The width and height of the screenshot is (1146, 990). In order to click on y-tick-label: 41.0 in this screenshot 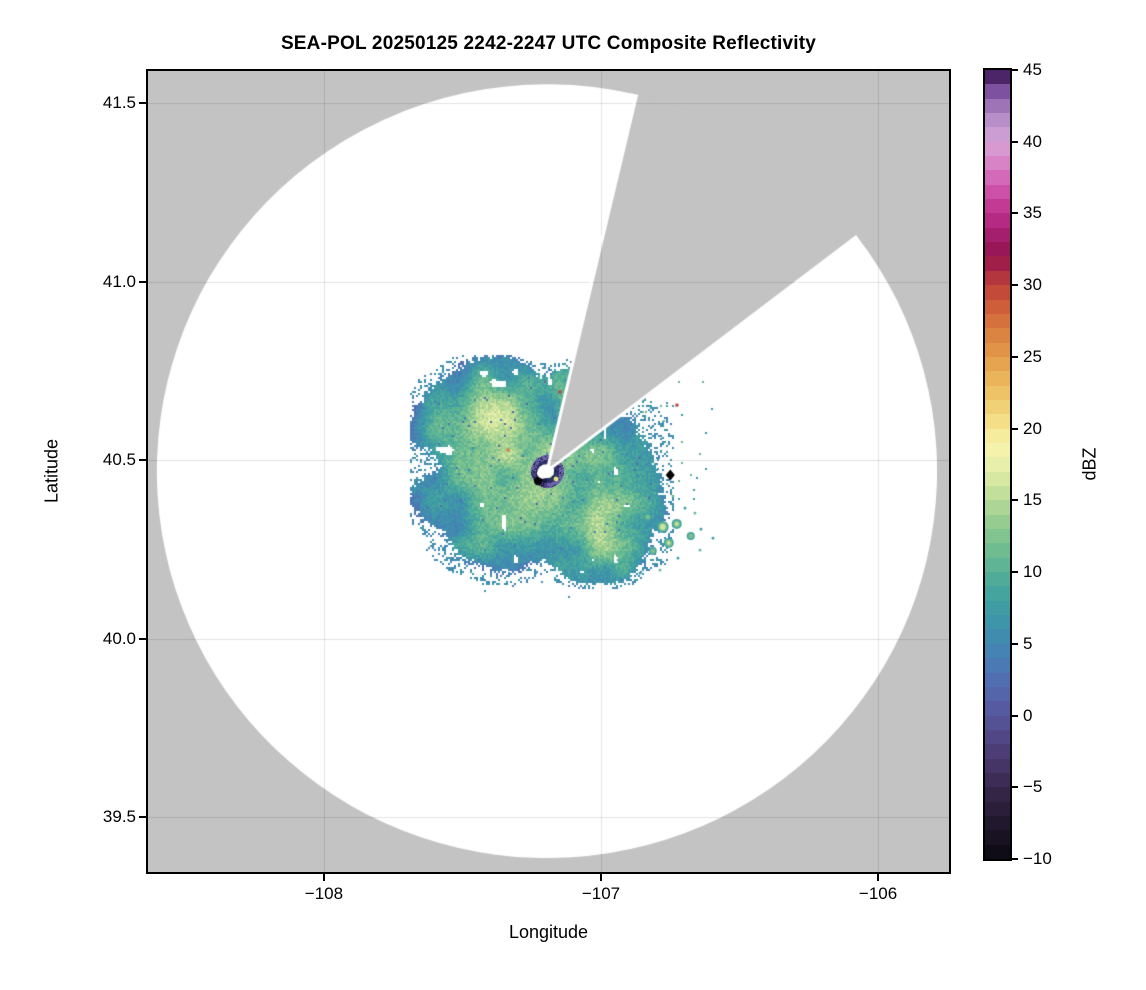, I will do `click(119, 281)`.